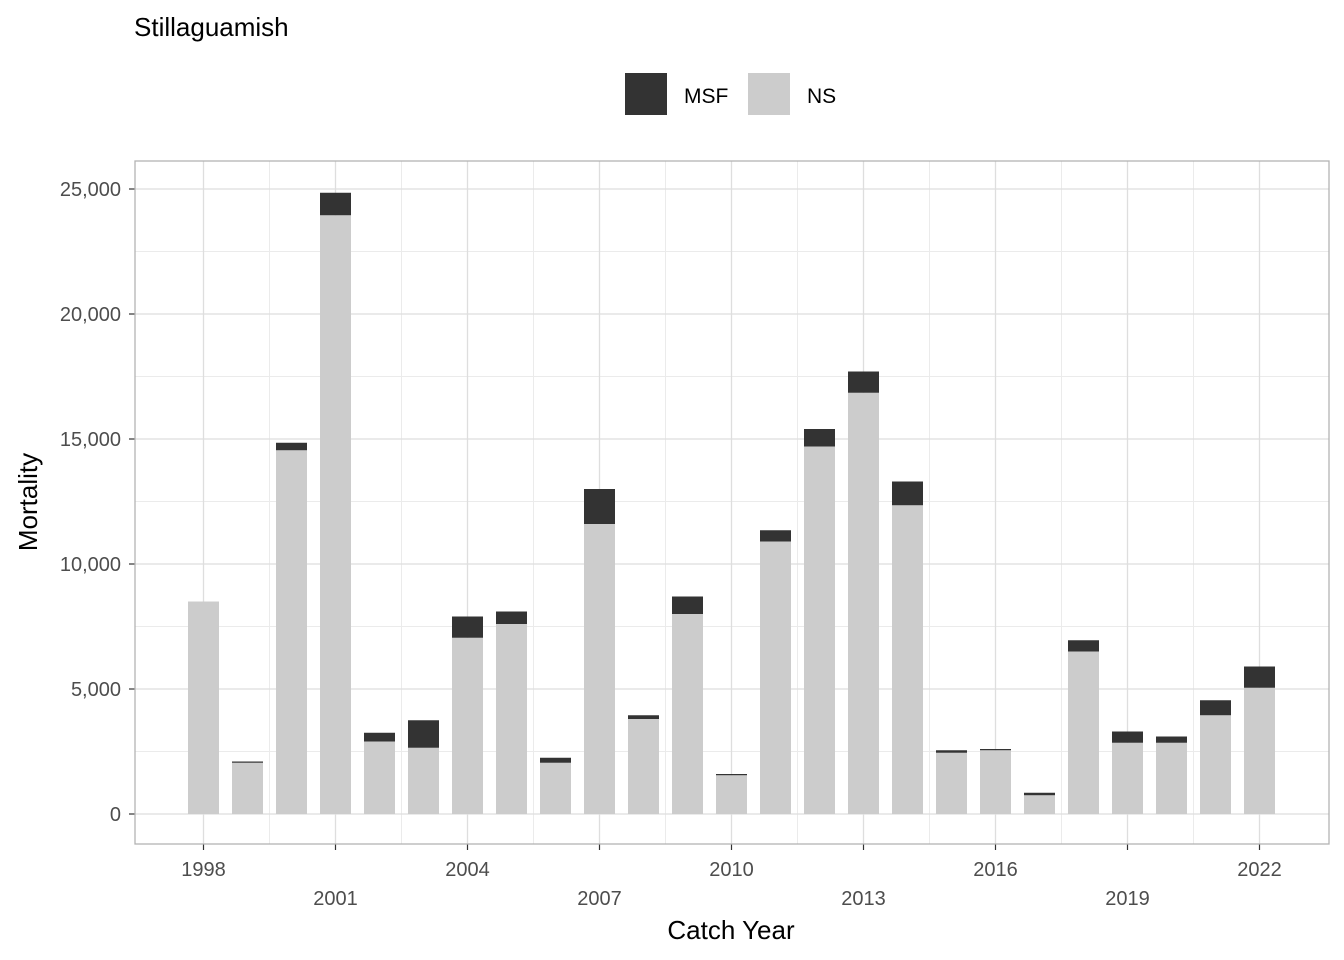 The width and height of the screenshot is (1344, 960). What do you see at coordinates (203, 707) in the screenshot?
I see `bar-ns-1998` at bounding box center [203, 707].